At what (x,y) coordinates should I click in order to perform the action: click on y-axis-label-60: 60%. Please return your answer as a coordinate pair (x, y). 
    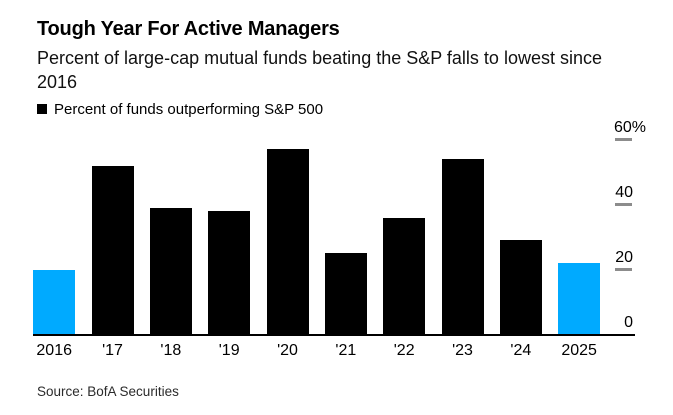
    Looking at the image, I should click on (629, 127).